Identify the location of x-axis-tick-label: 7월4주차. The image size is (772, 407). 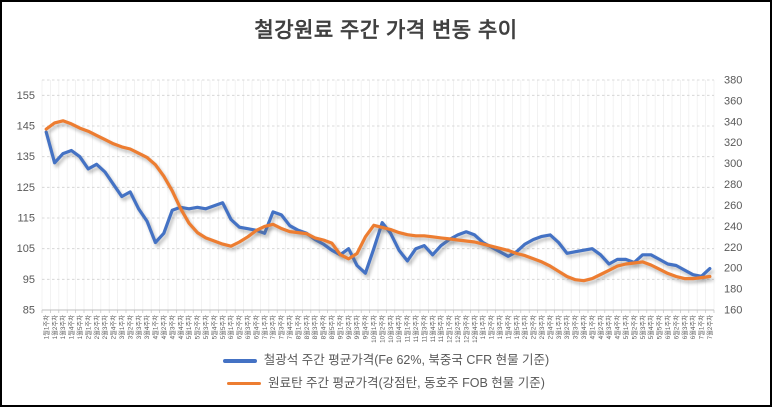
(289, 327).